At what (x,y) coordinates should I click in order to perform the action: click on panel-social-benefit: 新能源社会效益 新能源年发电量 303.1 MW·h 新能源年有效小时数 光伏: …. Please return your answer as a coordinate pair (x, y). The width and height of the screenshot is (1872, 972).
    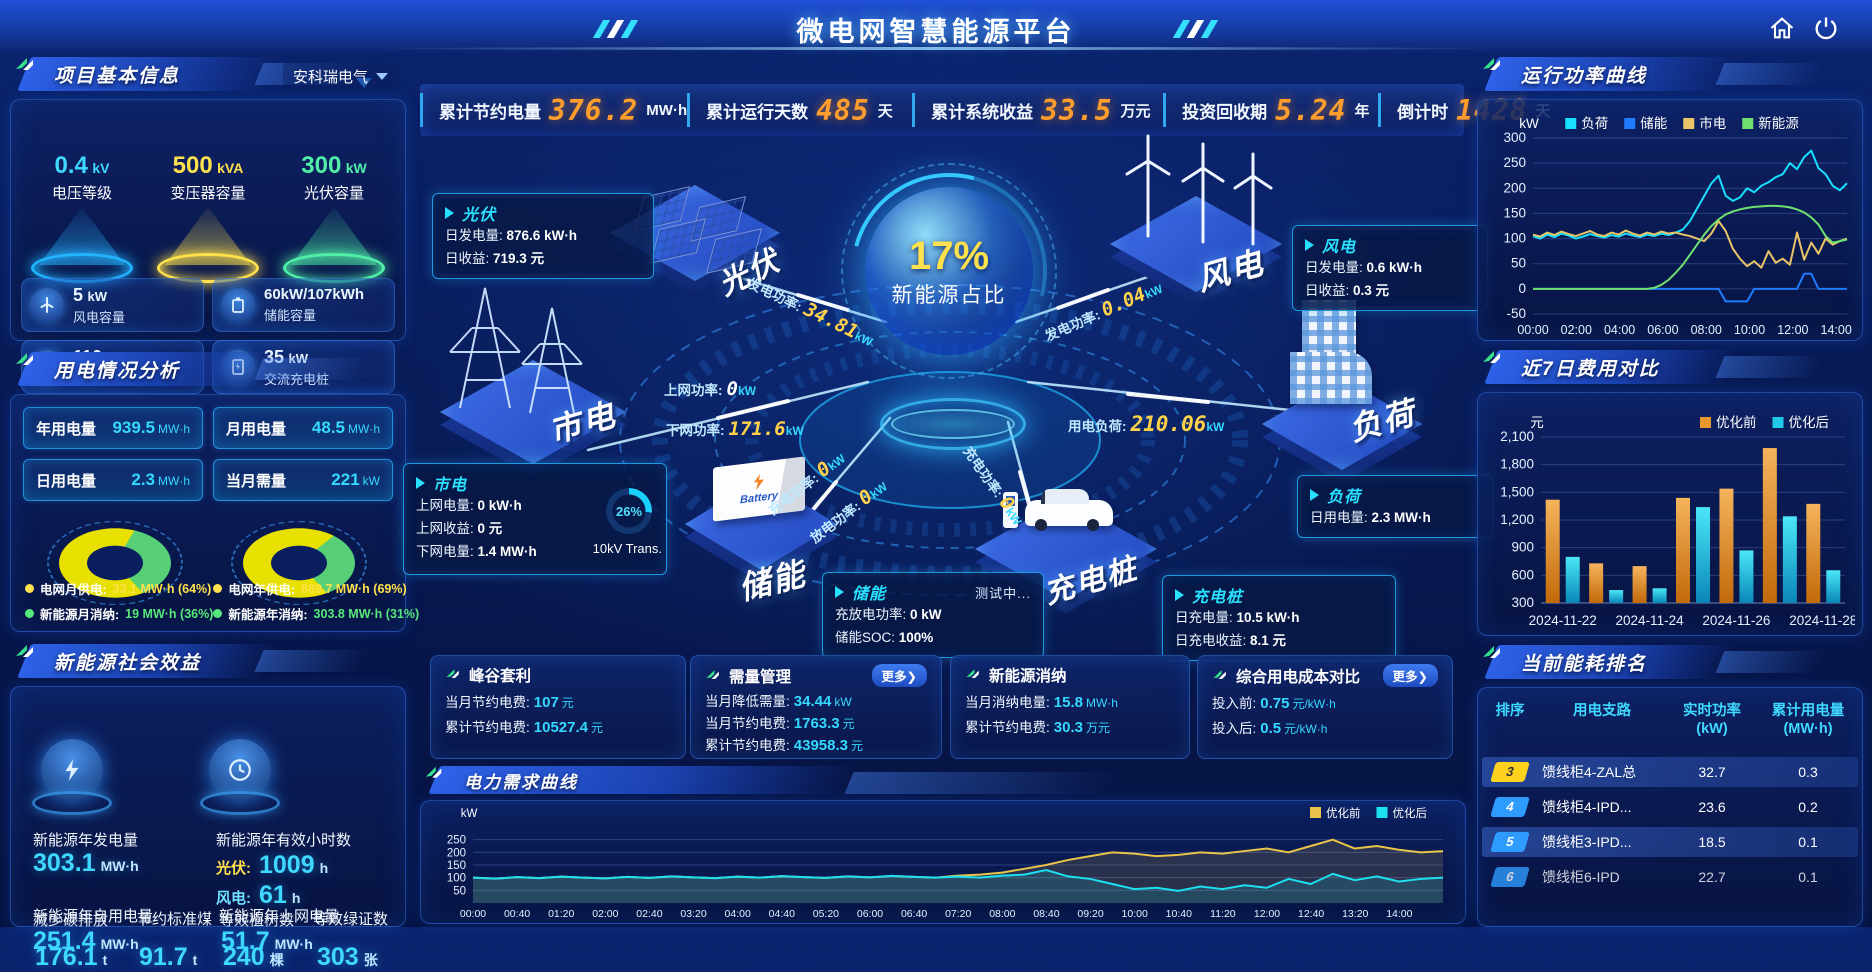
    Looking at the image, I should click on (208, 806).